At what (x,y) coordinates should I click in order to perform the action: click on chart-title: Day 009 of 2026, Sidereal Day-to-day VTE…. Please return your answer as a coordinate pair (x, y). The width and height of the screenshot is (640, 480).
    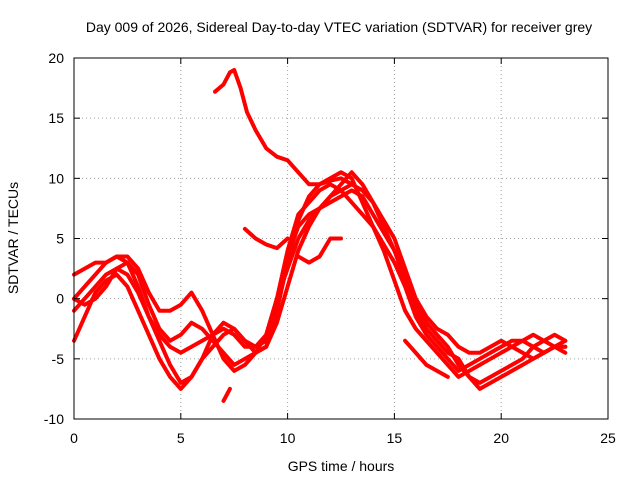
    Looking at the image, I should click on (339, 27).